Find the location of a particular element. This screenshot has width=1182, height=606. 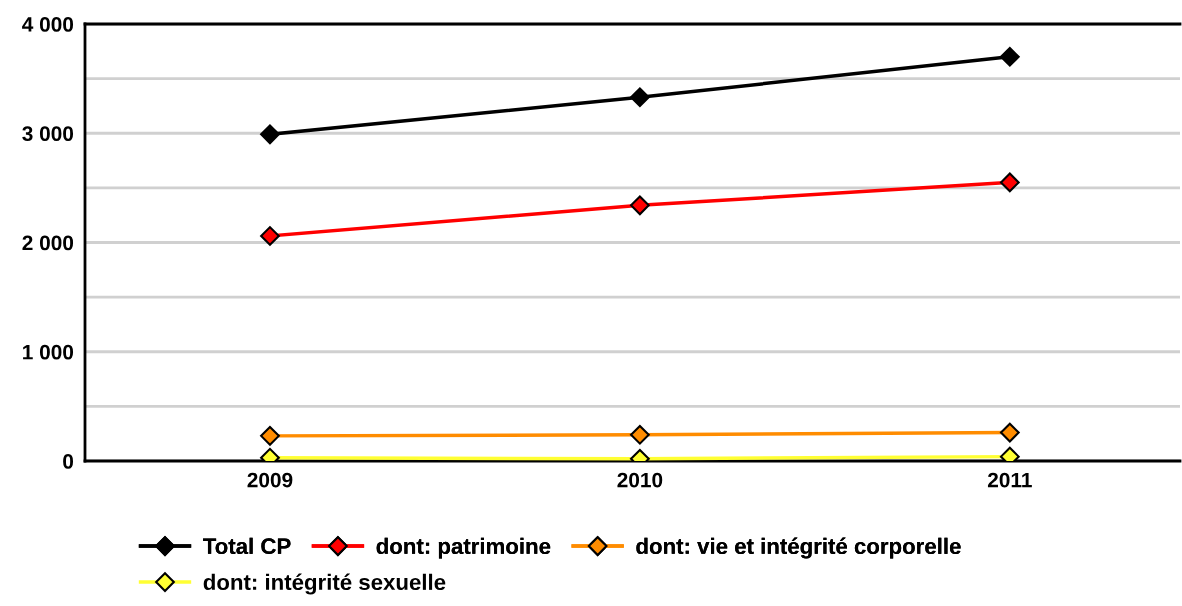

x-tick-label: 2011 is located at coordinates (1009, 480).